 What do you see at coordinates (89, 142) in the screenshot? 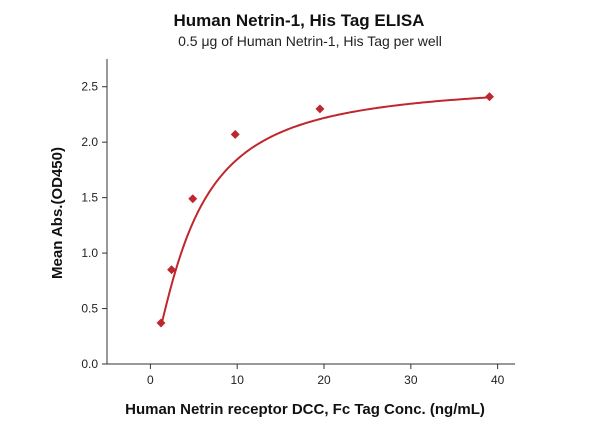
I see `y-tick-label: 2.0` at bounding box center [89, 142].